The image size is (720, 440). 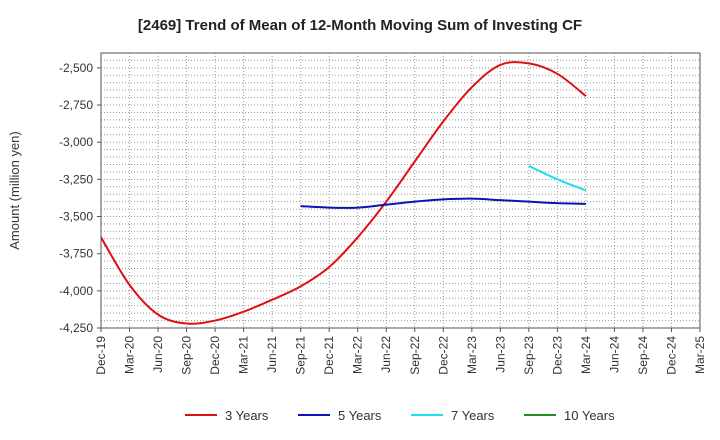 What do you see at coordinates (473, 415) in the screenshot?
I see `legend-label: 7 Years` at bounding box center [473, 415].